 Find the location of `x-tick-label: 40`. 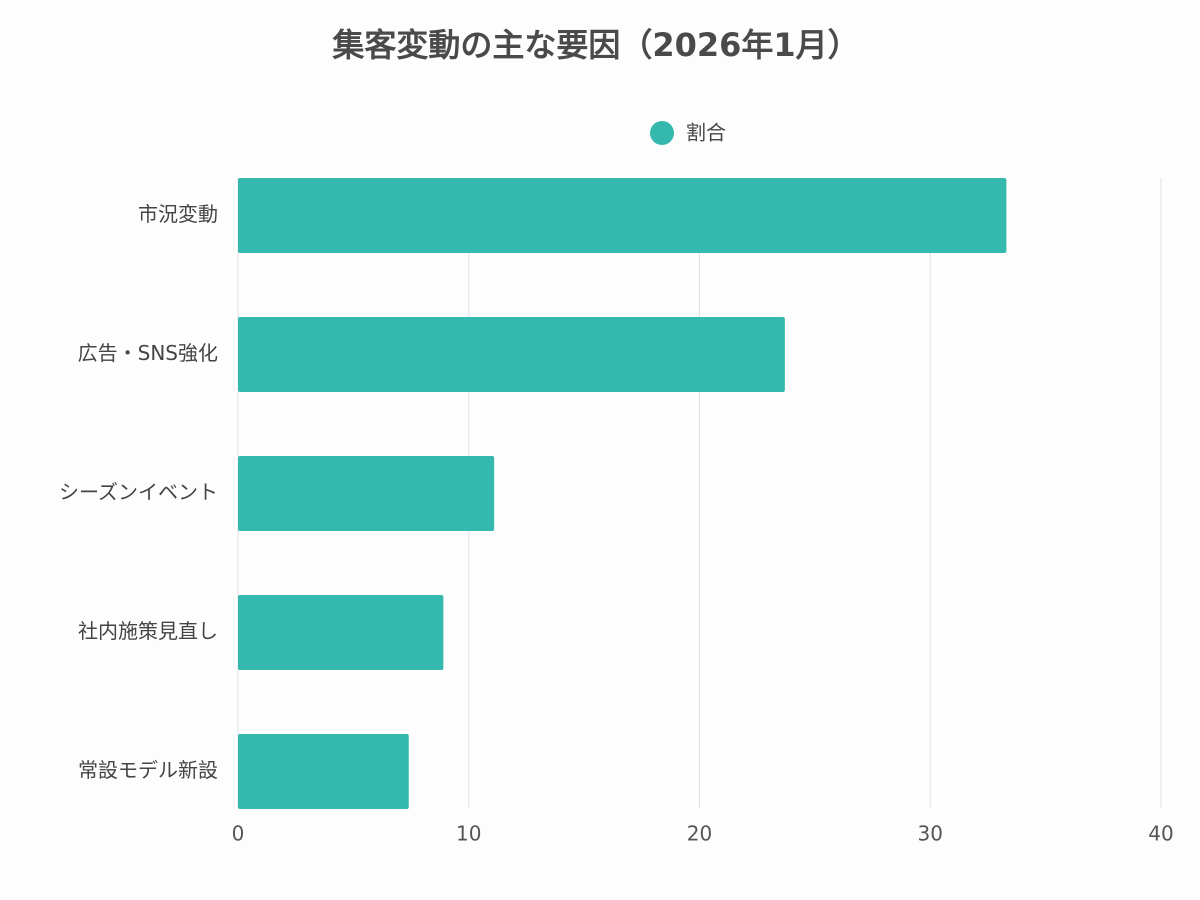

x-tick-label: 40 is located at coordinates (1160, 834).